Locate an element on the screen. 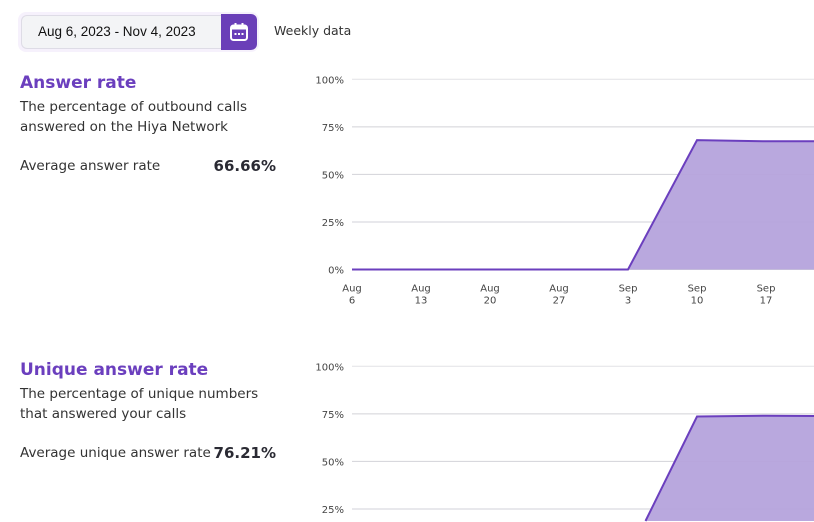 This screenshot has height=522, width=814. average-unique-answer-rate-label: Average unique answer rate is located at coordinates (115, 453).